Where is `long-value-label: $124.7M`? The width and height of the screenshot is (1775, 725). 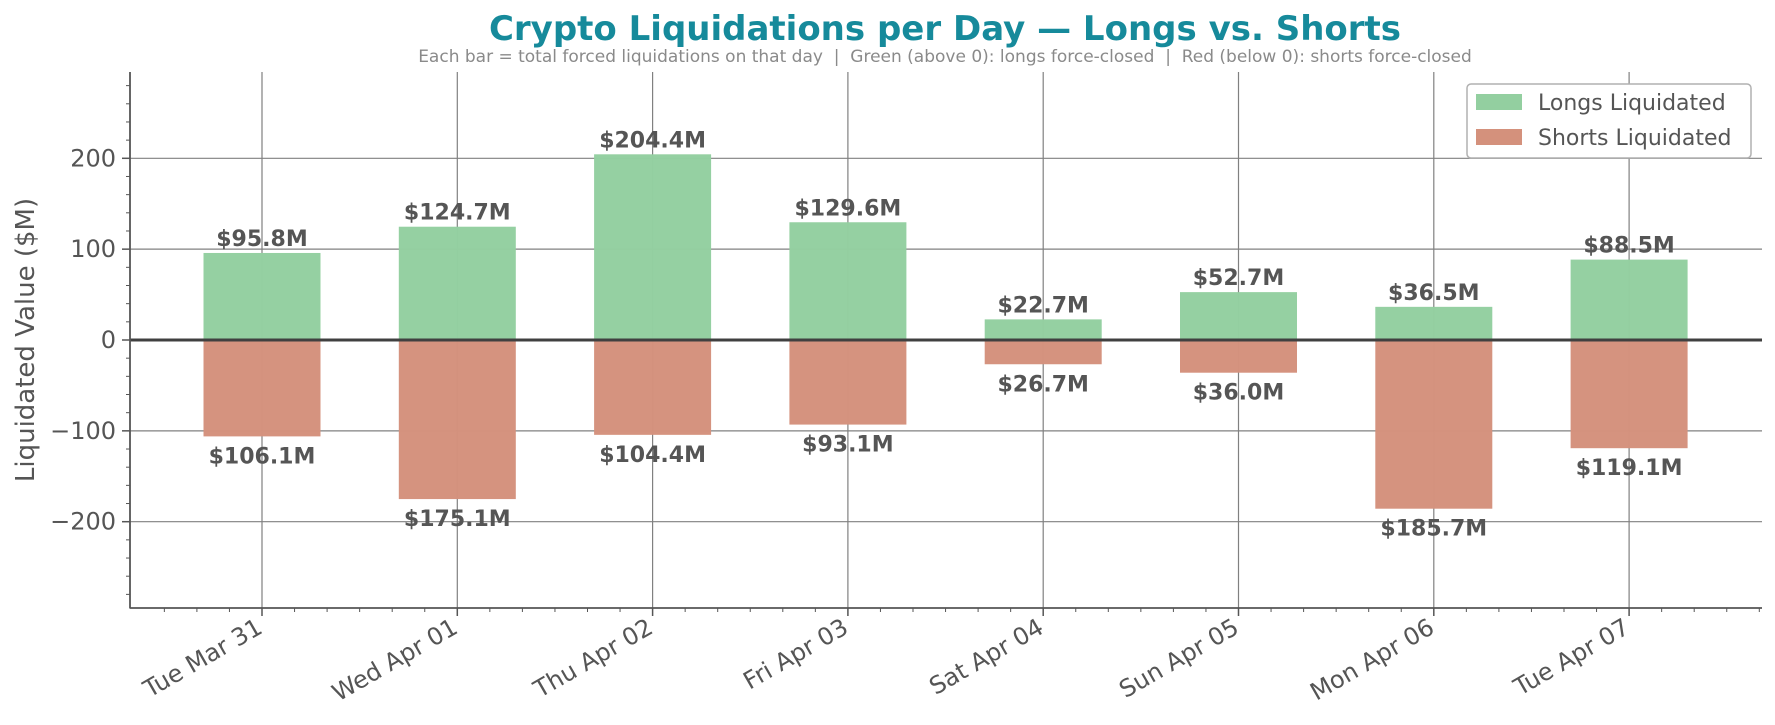
long-value-label: $124.7M is located at coordinates (457, 213).